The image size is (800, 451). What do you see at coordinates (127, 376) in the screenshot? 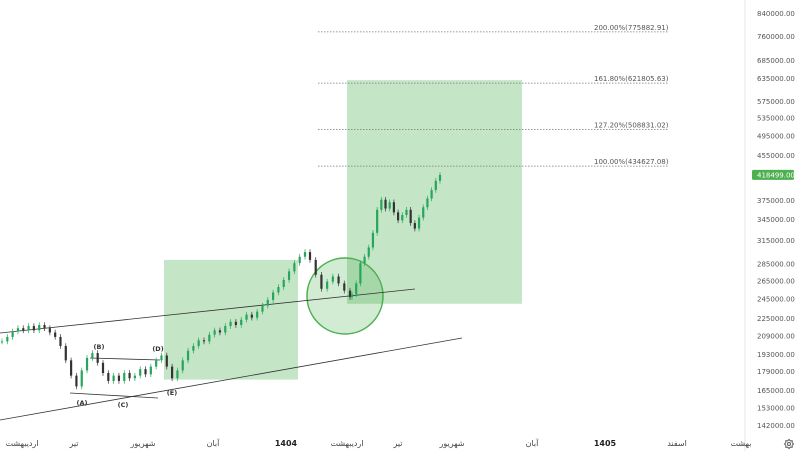
I see `wave-labels: (A) (B) (C) (D) (E)` at bounding box center [127, 376].